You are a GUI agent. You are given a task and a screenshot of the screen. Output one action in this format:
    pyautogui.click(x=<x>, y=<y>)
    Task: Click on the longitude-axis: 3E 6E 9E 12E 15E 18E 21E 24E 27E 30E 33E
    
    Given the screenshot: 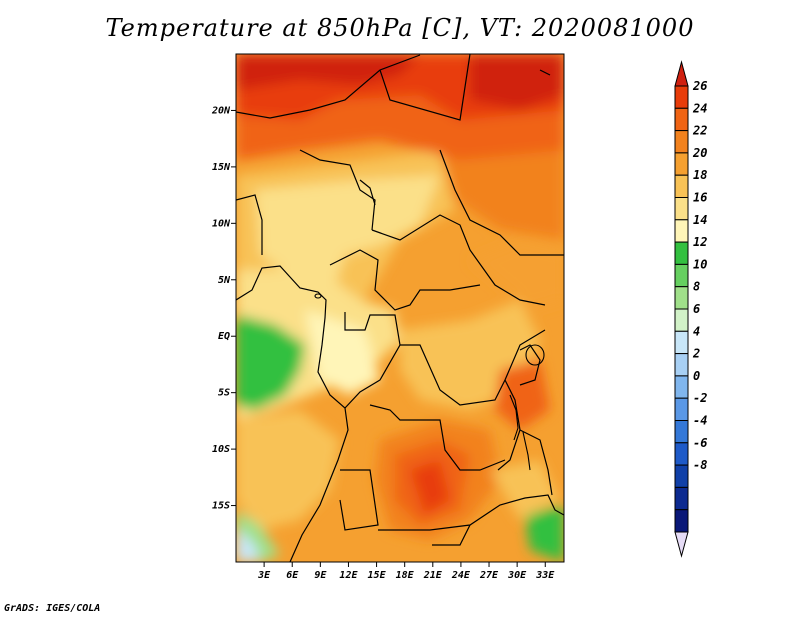 What is the action you would take?
    pyautogui.click(x=406, y=571)
    